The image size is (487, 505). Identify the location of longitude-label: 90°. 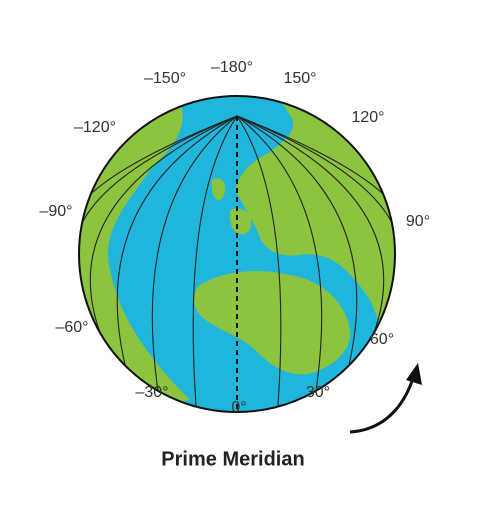
(418, 221).